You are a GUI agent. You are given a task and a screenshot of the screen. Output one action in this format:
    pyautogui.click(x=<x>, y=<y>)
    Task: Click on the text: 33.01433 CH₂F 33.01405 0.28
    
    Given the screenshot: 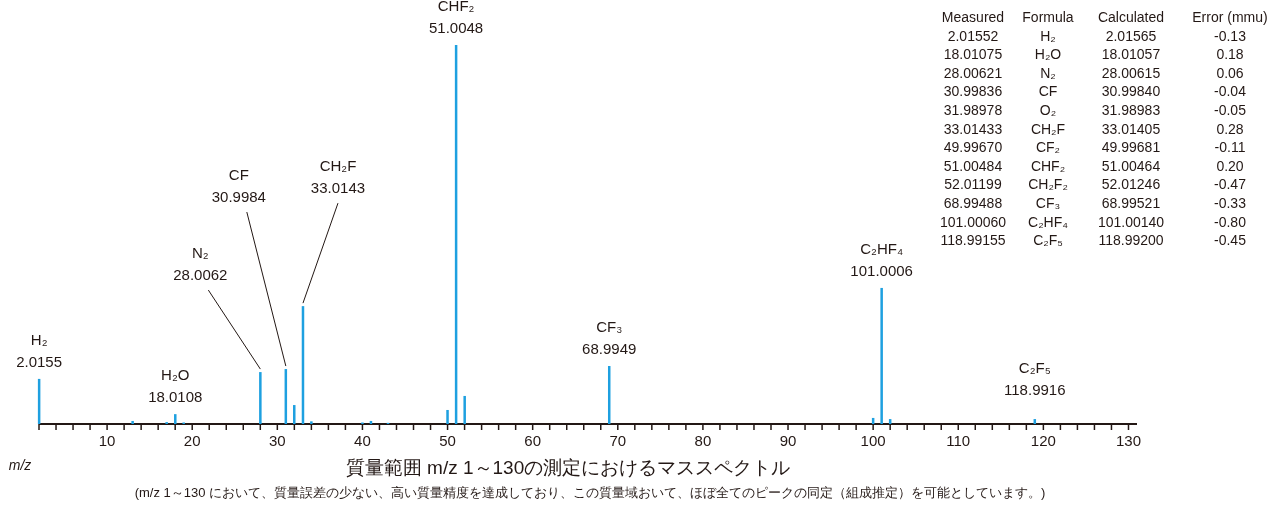 What is the action you would take?
    pyautogui.click(x=1093, y=128)
    